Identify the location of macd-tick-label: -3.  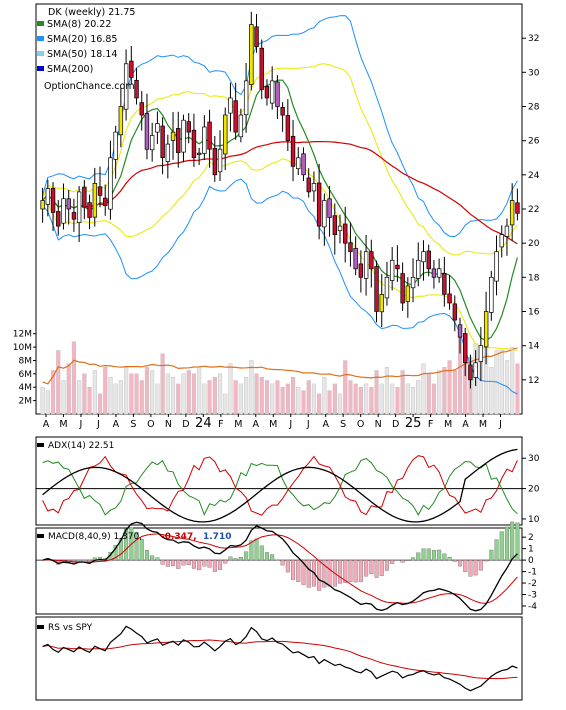
(532, 596).